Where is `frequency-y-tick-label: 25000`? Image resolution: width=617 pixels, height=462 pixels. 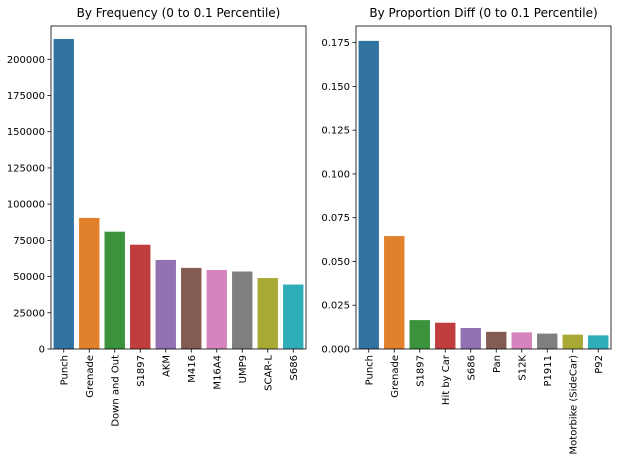
frequency-y-tick-label: 25000 is located at coordinates (29, 313).